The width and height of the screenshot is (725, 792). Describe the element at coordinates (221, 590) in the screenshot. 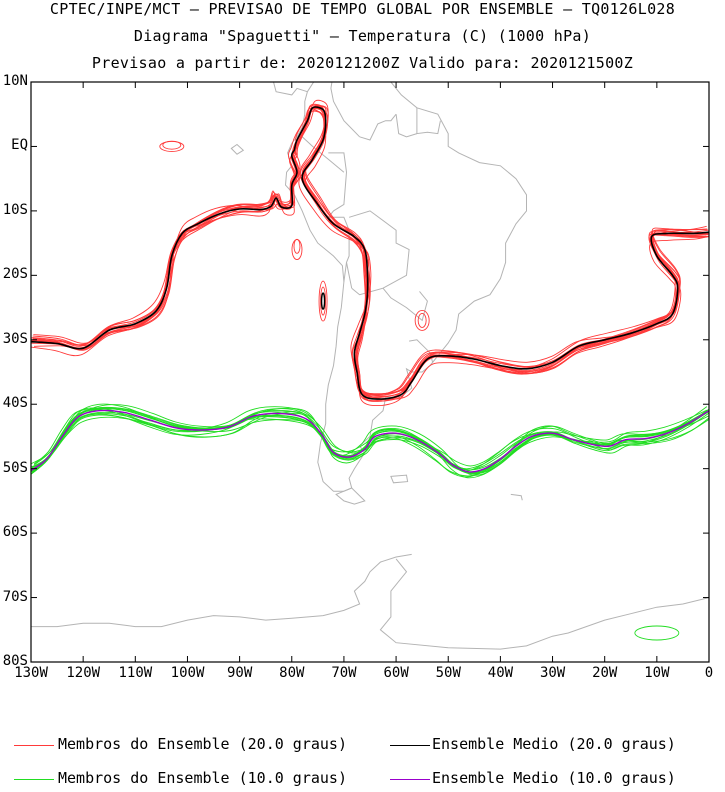

I see `antarctica-coast-west` at that location.